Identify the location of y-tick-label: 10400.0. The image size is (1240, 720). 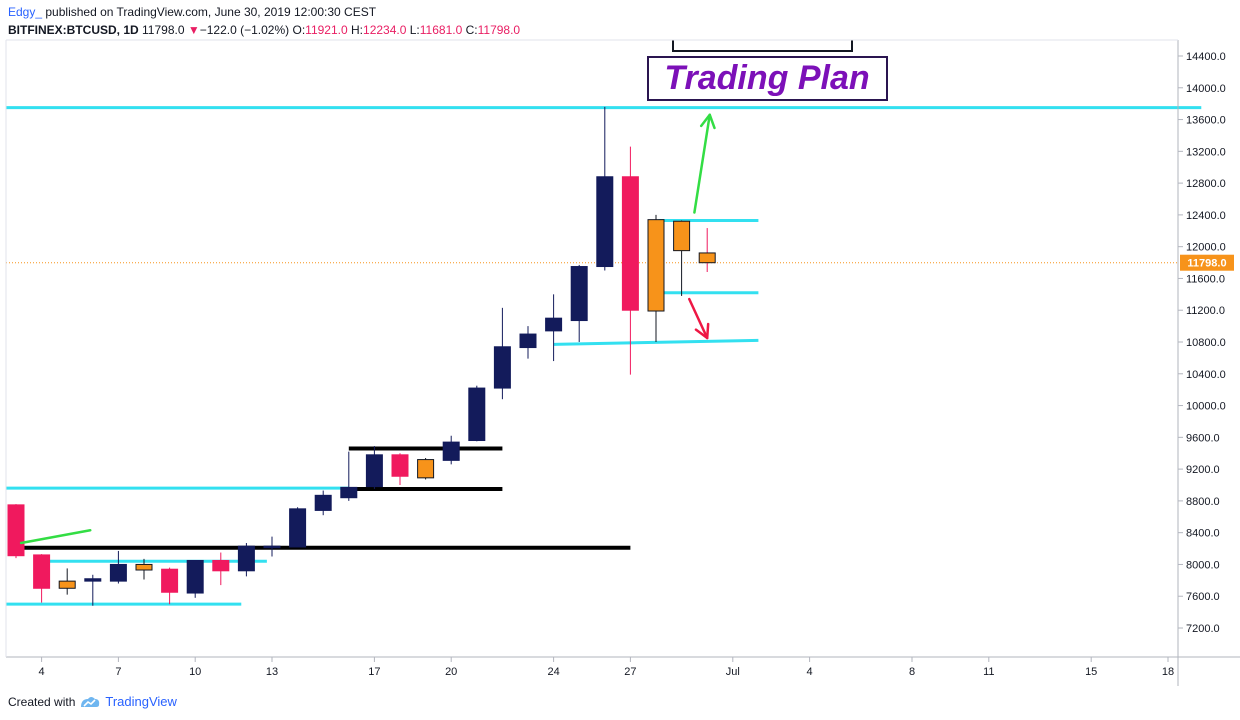
(1206, 375).